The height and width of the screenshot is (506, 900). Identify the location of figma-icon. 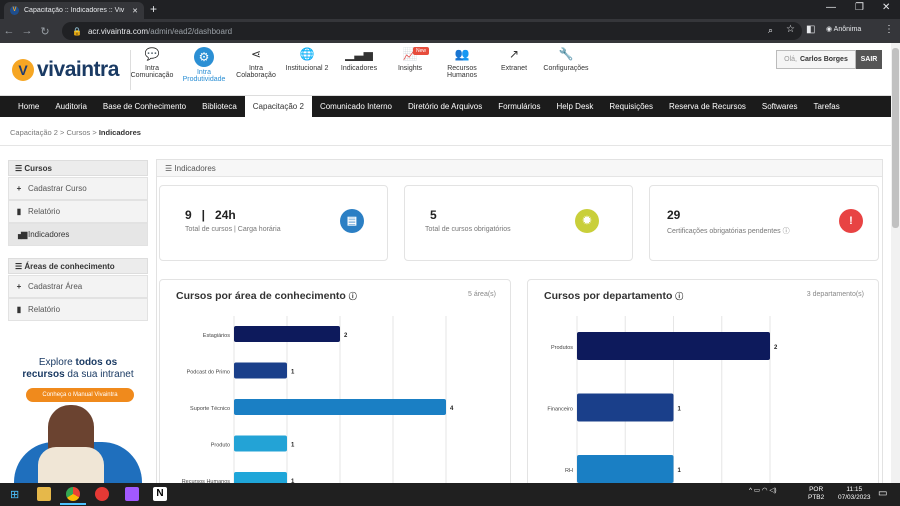
(132, 494).